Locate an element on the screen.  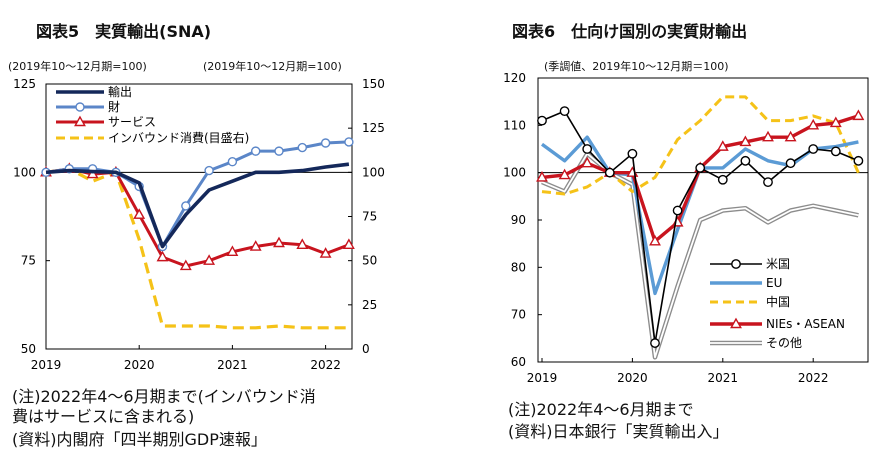
right-x-tick-label: 2021 is located at coordinates (723, 378).